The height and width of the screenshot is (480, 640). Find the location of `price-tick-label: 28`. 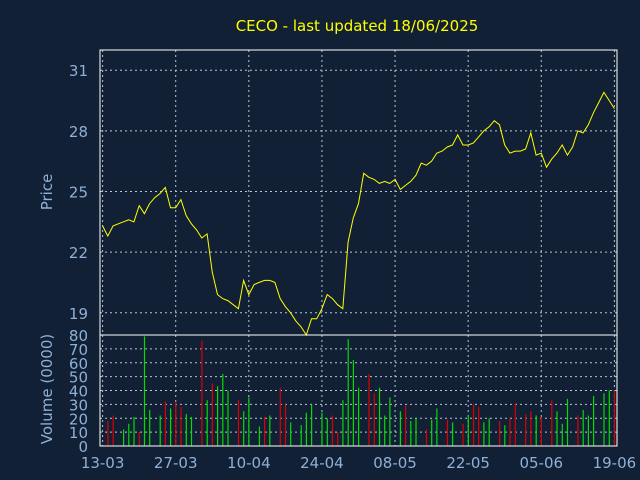

price-tick-label: 28 is located at coordinates (78, 132).